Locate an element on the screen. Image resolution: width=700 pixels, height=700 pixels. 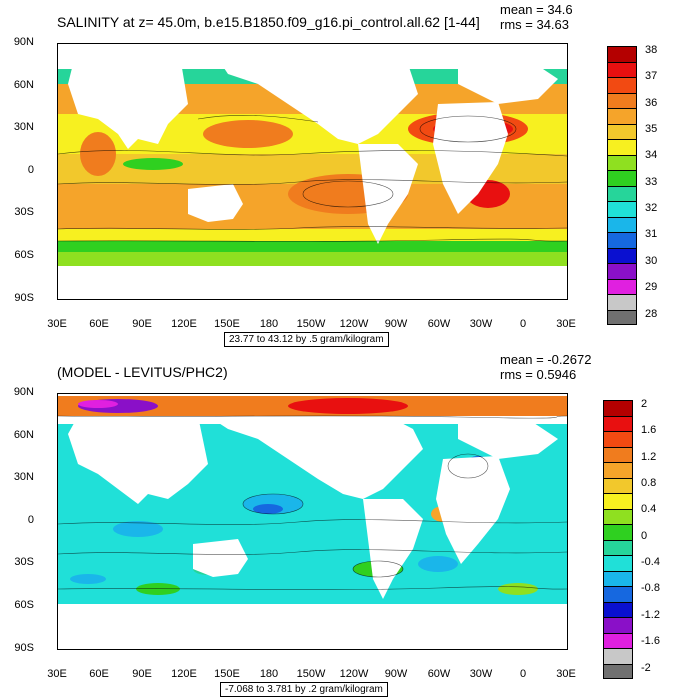
colorbar-label: 0 is located at coordinates (644, 535).